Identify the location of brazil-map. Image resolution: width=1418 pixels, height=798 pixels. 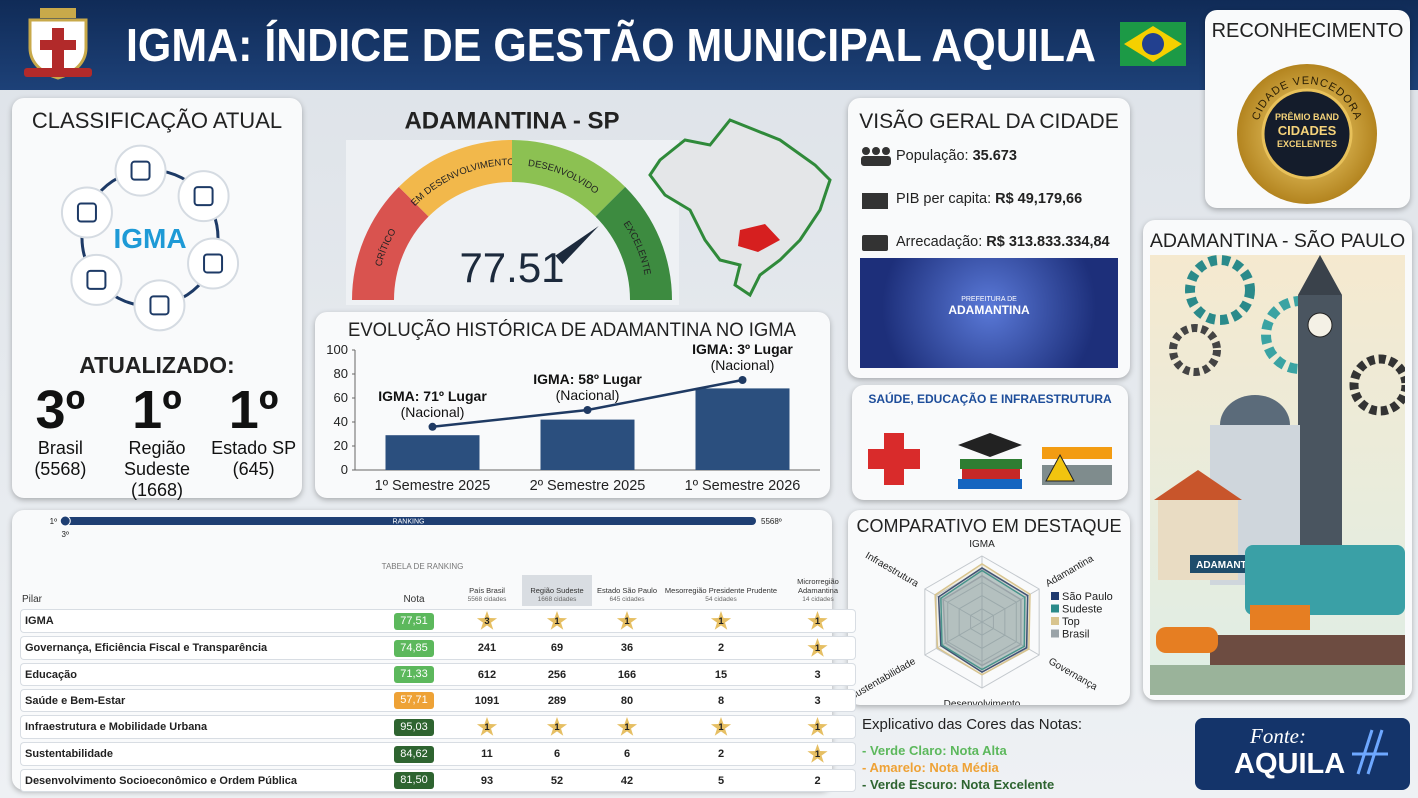
(740, 208).